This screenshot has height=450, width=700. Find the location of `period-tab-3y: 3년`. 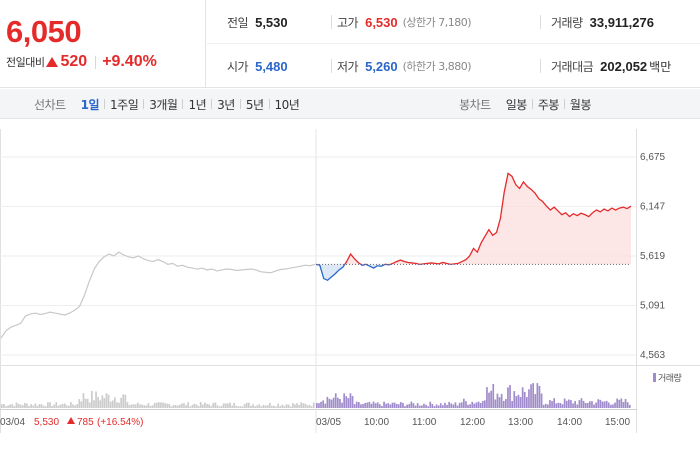

period-tab-3y: 3년 is located at coordinates (226, 104).